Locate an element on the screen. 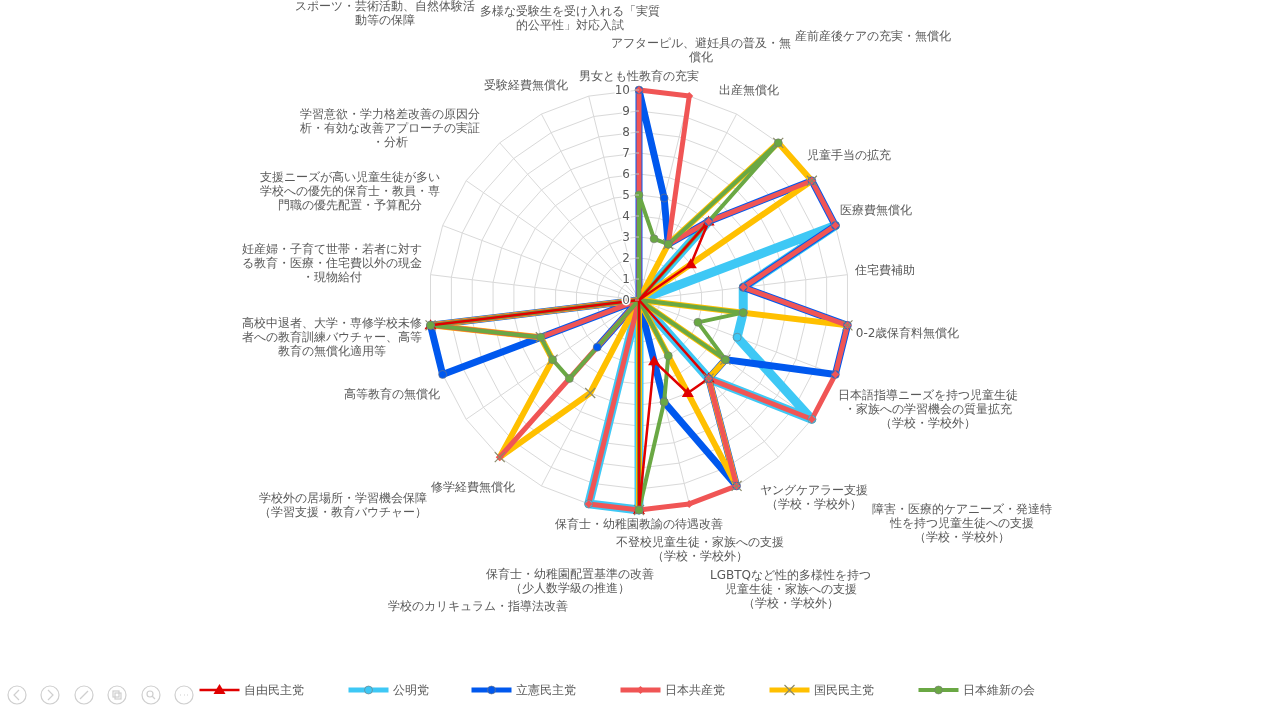 Image resolution: width=1280 pixels, height=707 pixels. spoke-label: アフターピル、避妊具の普及・無償化 is located at coordinates (700, 49).